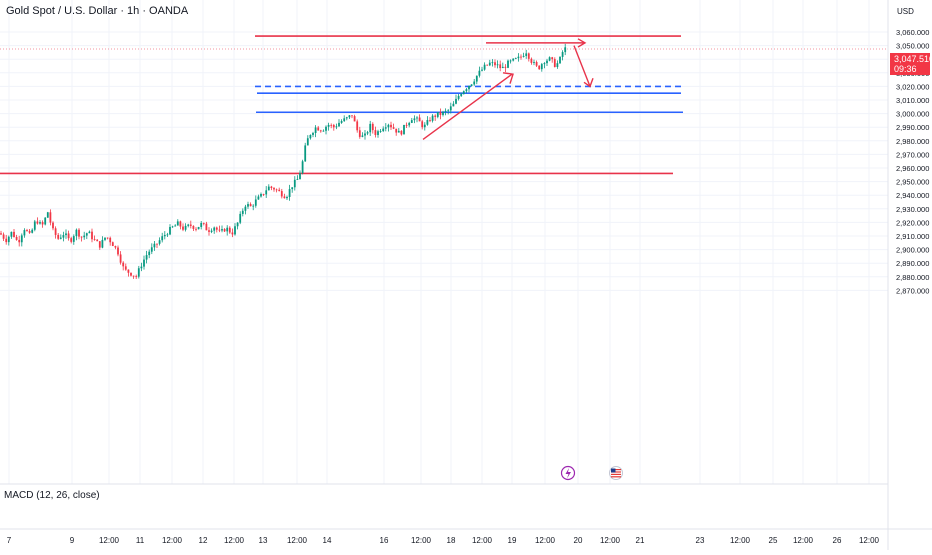  I want to click on trend-arrow-down, so click(582, 66).